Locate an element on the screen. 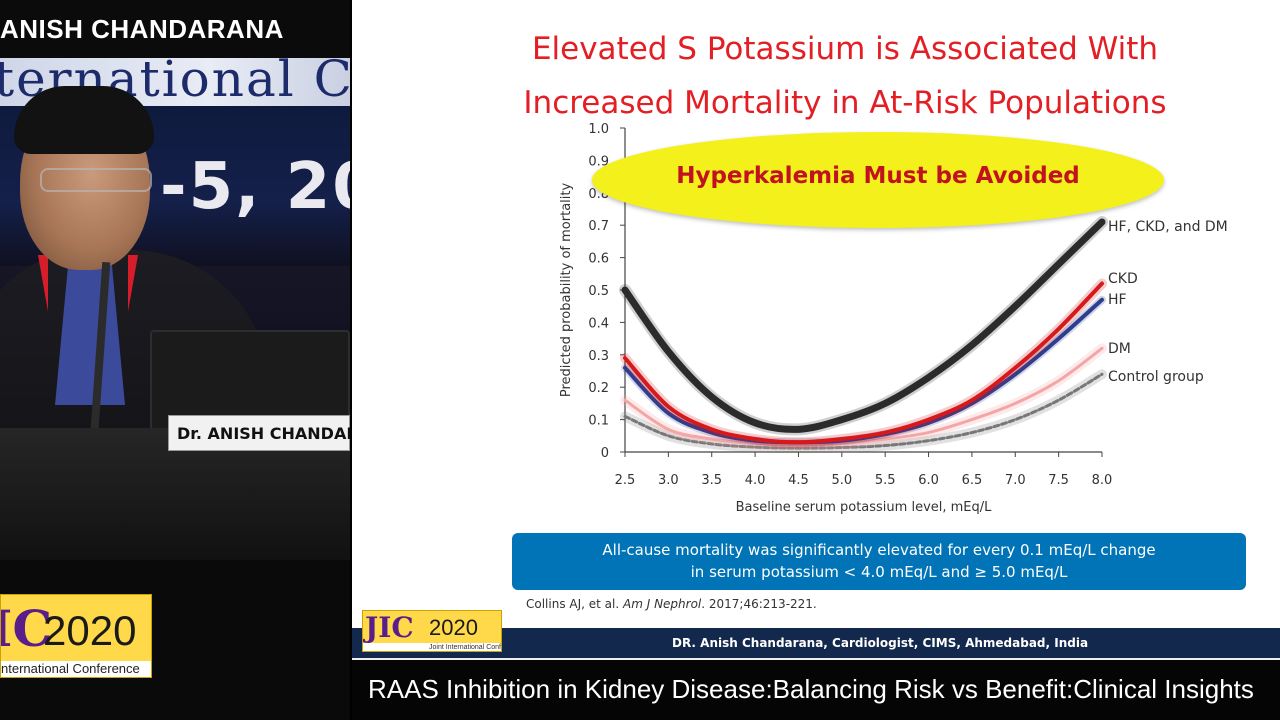  x-tick-label: 3.0 is located at coordinates (668, 480).